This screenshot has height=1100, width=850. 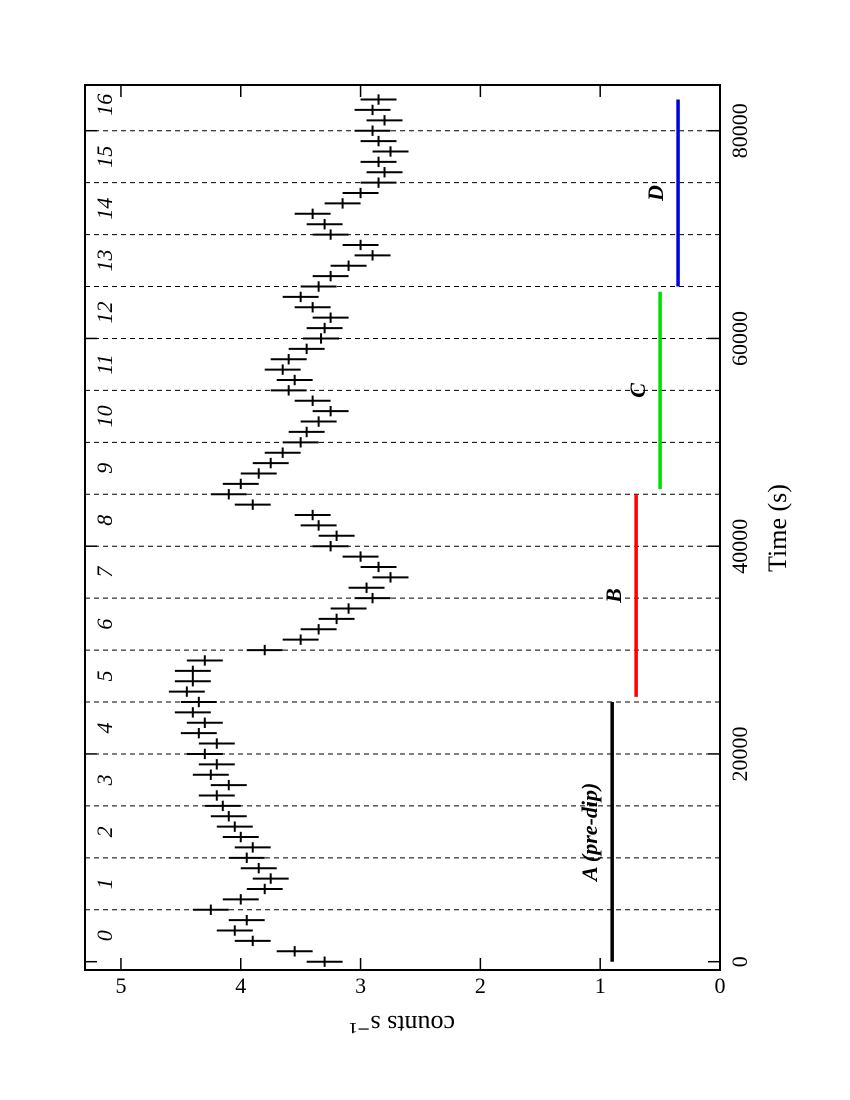 I want to click on segment-label: A (pre-dip), so click(x=589, y=833).